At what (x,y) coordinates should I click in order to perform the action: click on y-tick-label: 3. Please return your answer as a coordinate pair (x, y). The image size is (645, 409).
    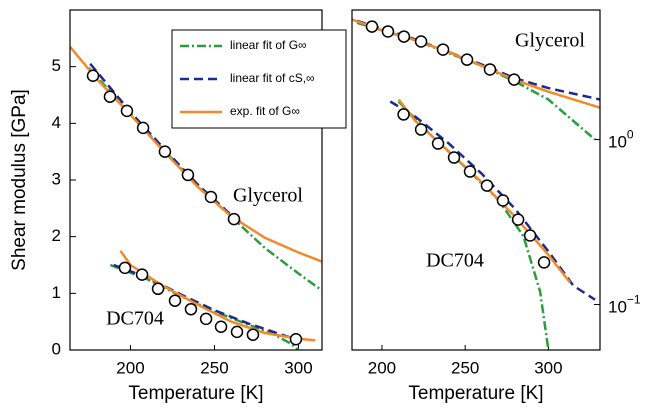
    Looking at the image, I should click on (56, 178).